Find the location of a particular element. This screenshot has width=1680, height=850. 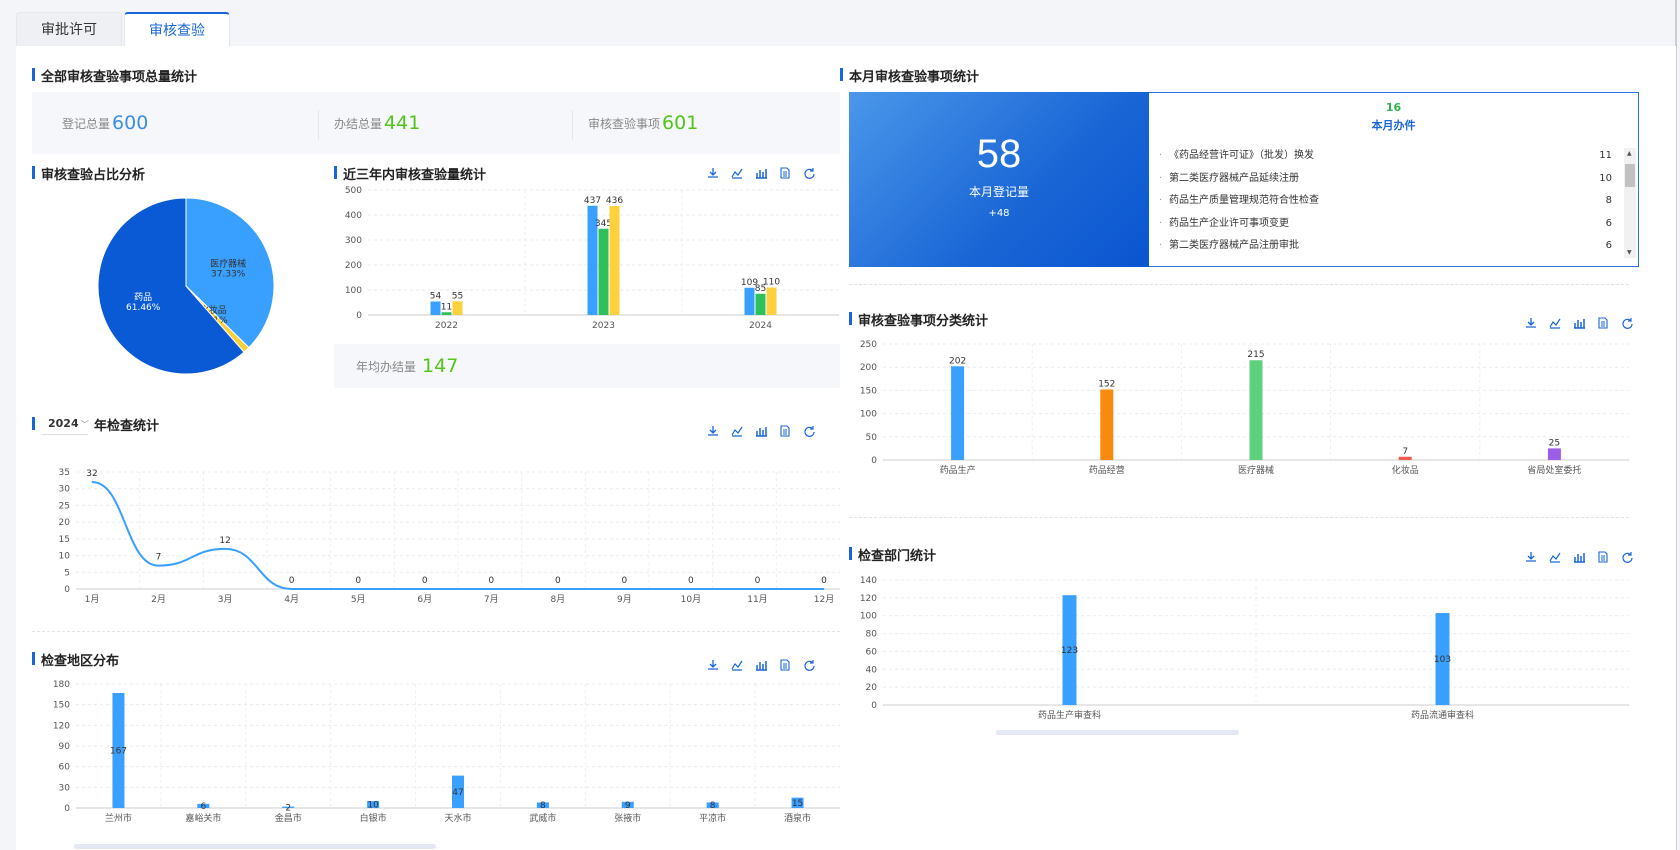

bar-value-label: 8 is located at coordinates (713, 806).